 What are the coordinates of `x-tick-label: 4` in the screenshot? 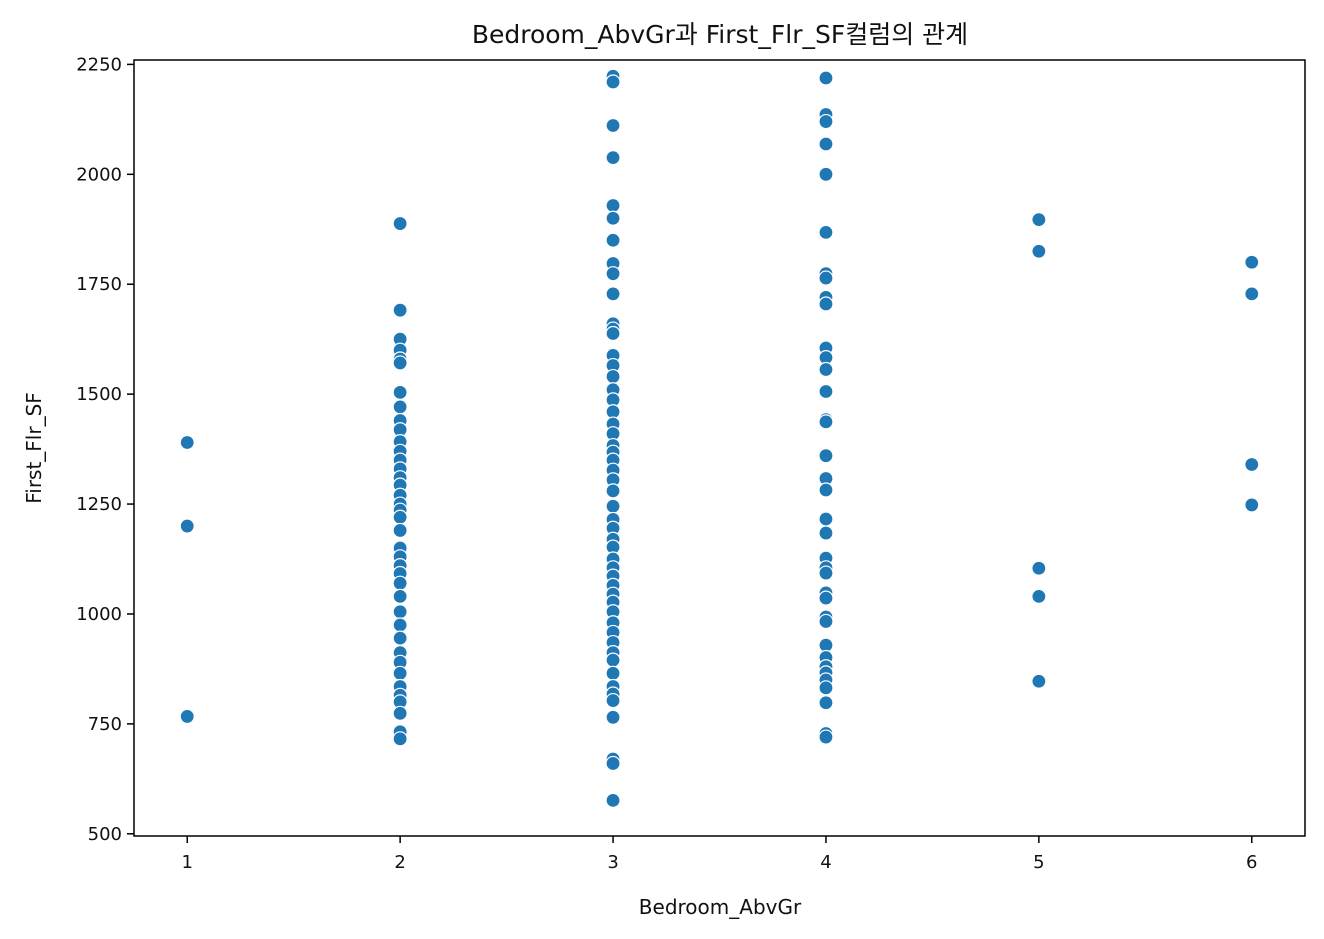 It's located at (825, 862).